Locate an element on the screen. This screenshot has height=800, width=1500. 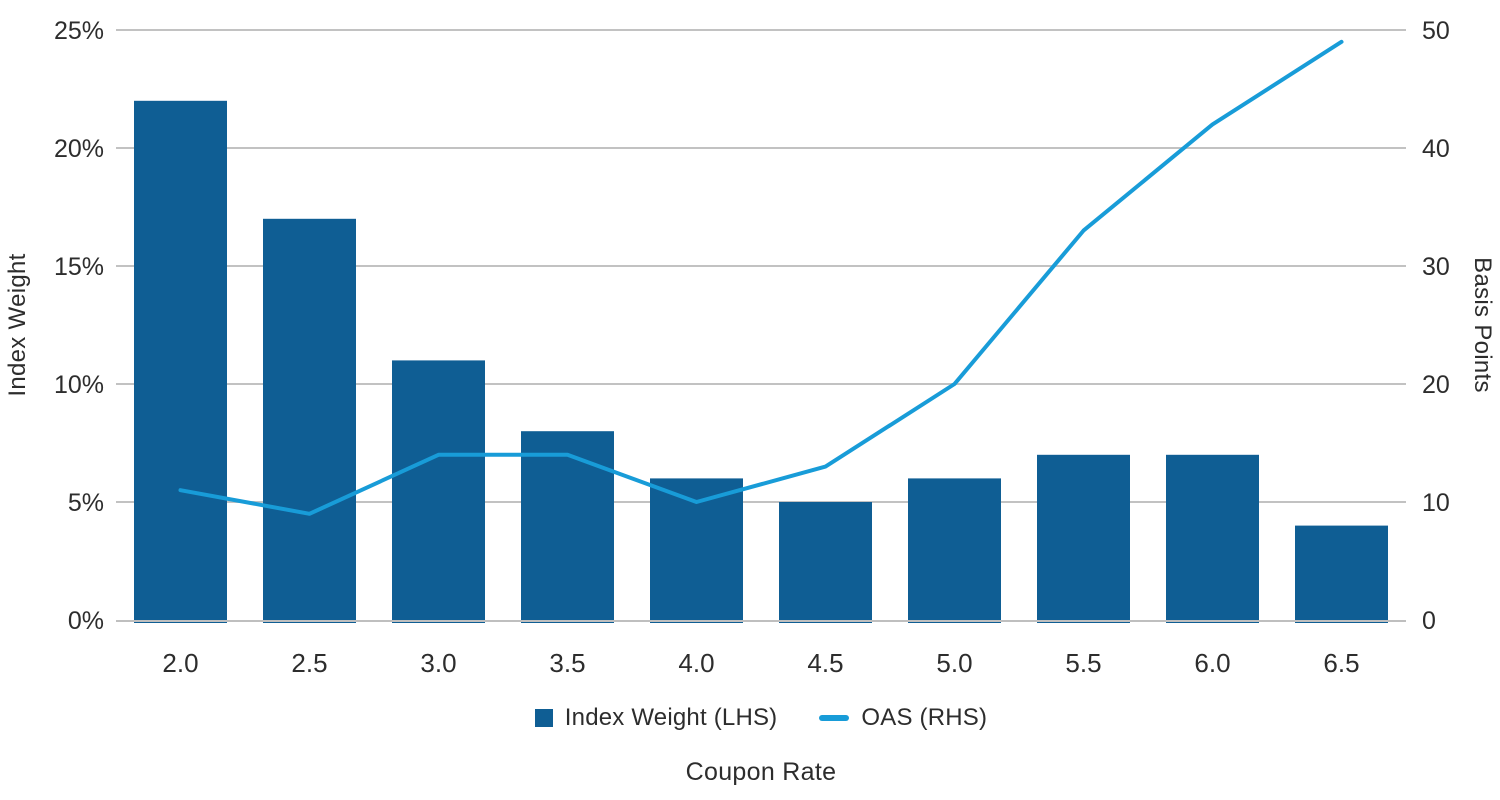
left-tick-label-20%: 20% is located at coordinates (79, 149).